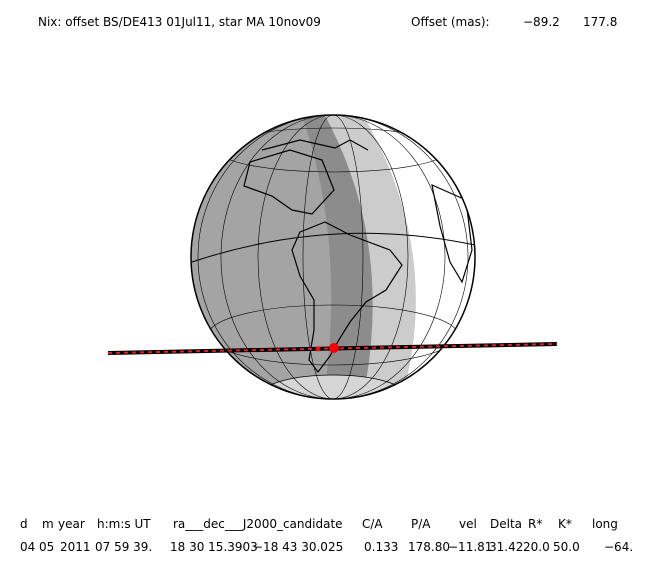 The width and height of the screenshot is (648, 568). I want to click on cell: 2011, so click(75, 547).